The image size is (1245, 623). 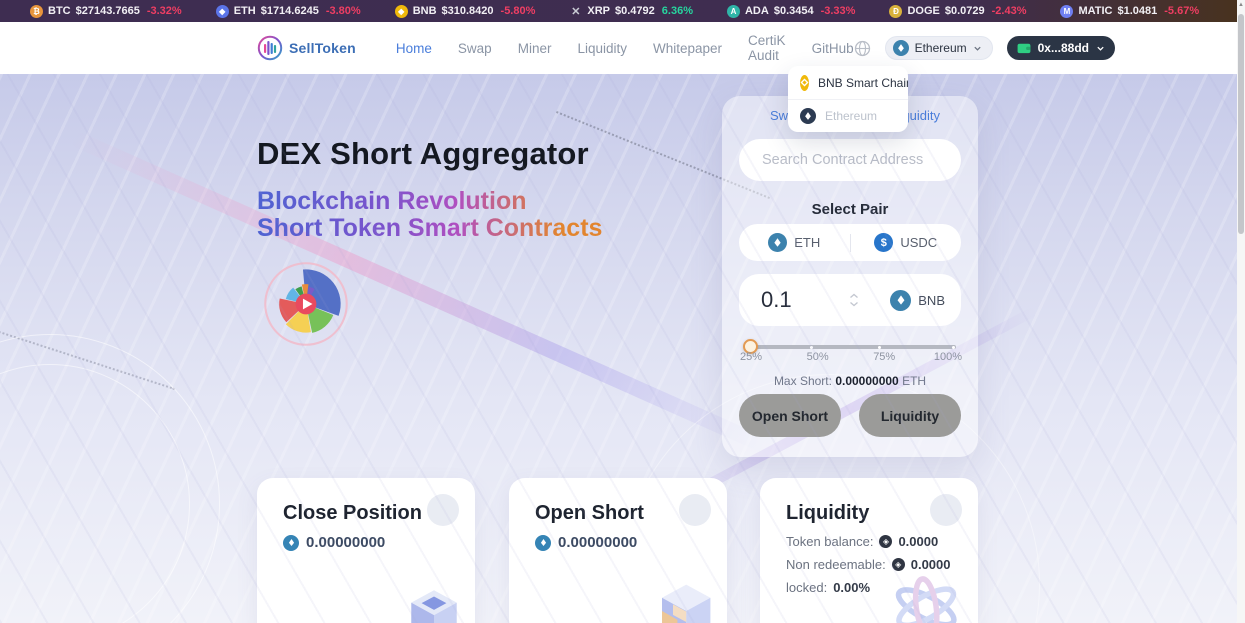 I want to click on token-balance-row: Token balance: ◈ 0.0000, so click(x=868, y=541).